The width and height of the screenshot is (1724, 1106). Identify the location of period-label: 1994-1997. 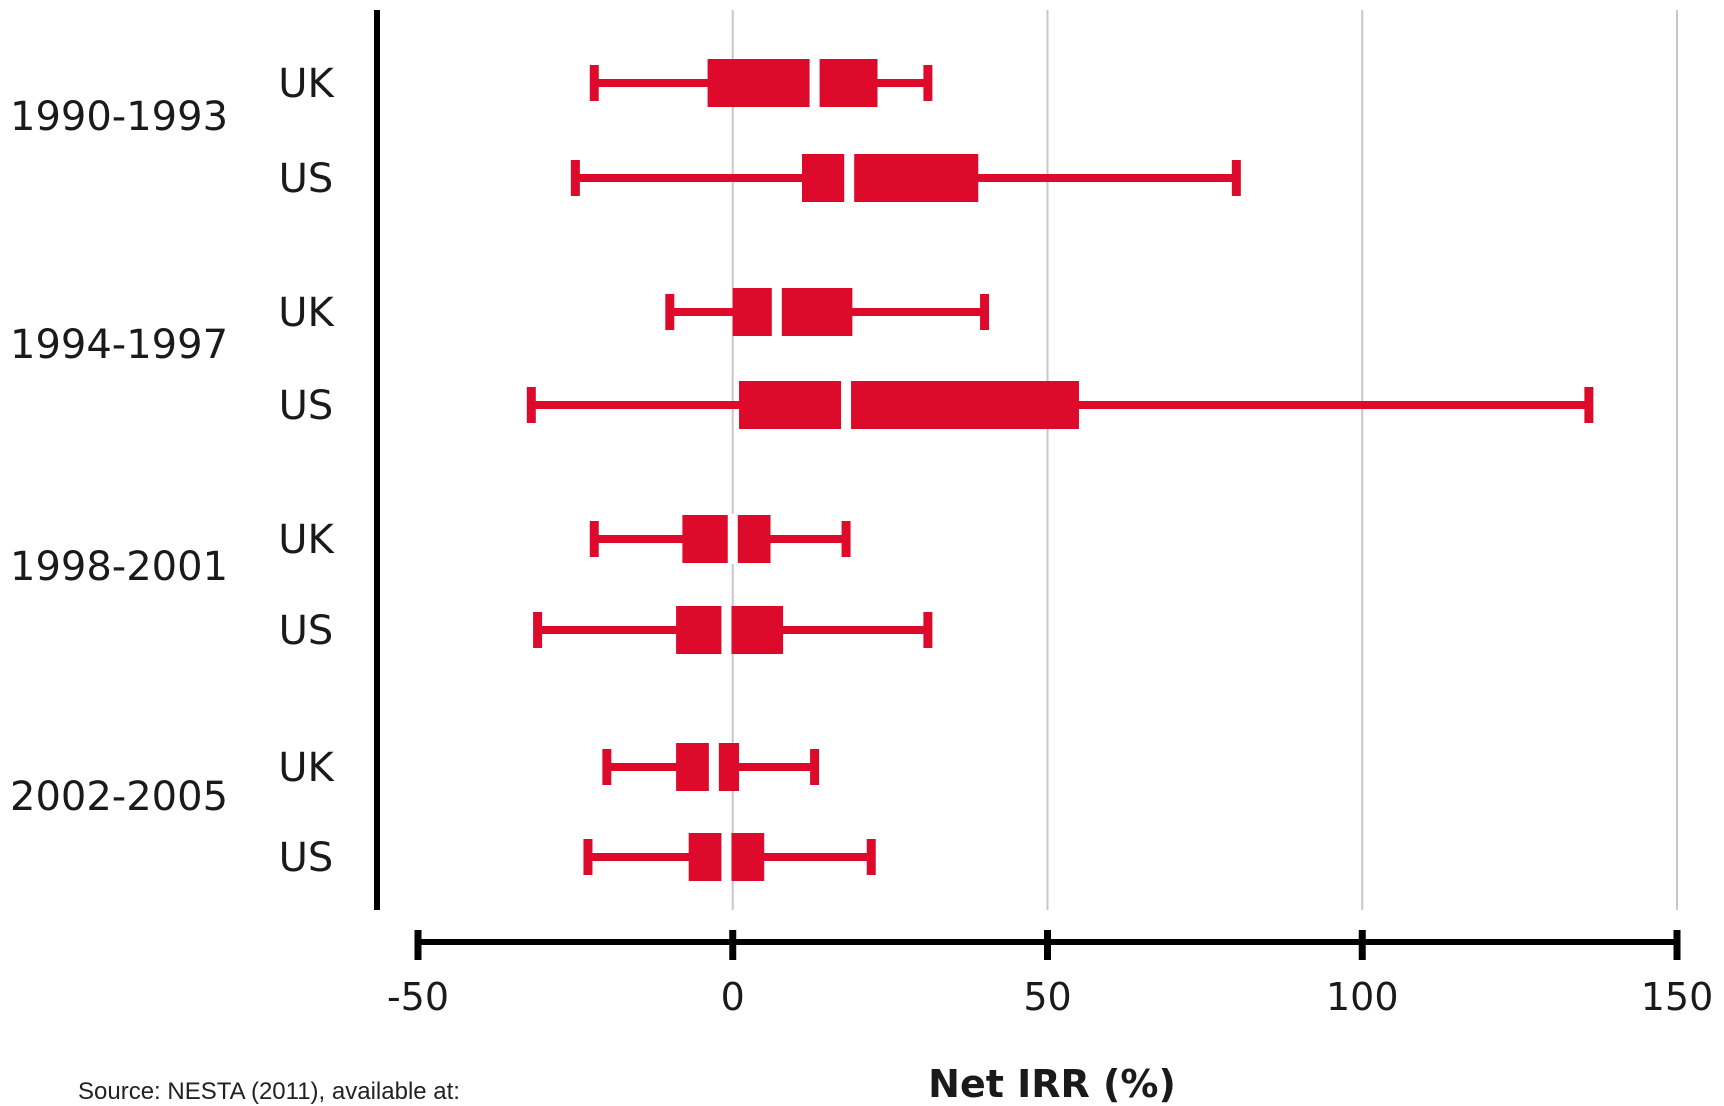
(119, 345).